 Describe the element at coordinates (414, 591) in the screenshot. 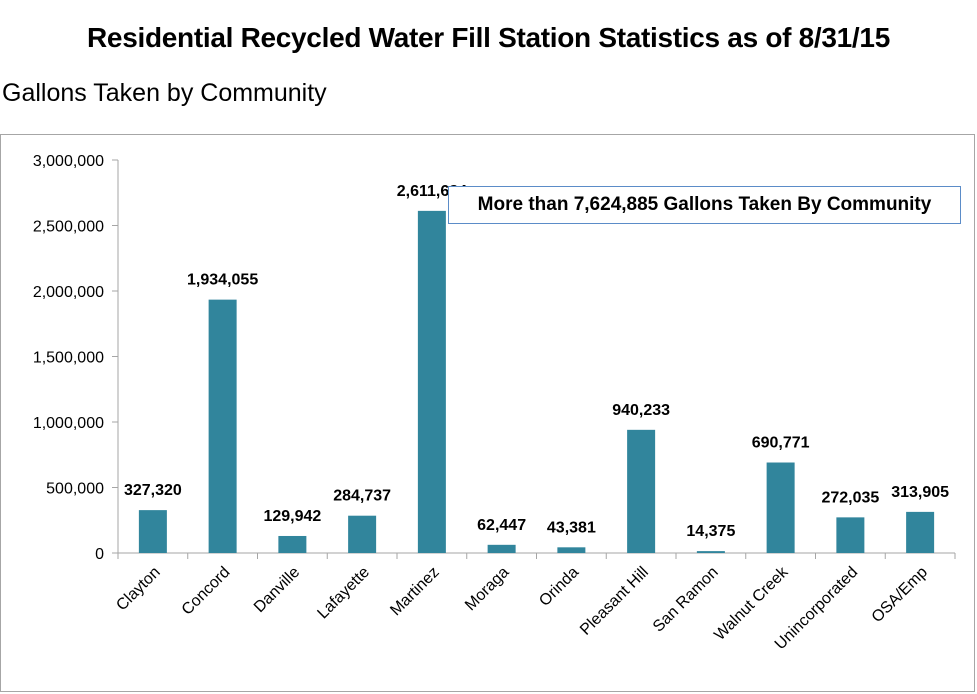

I see `category-label: Martinez` at that location.